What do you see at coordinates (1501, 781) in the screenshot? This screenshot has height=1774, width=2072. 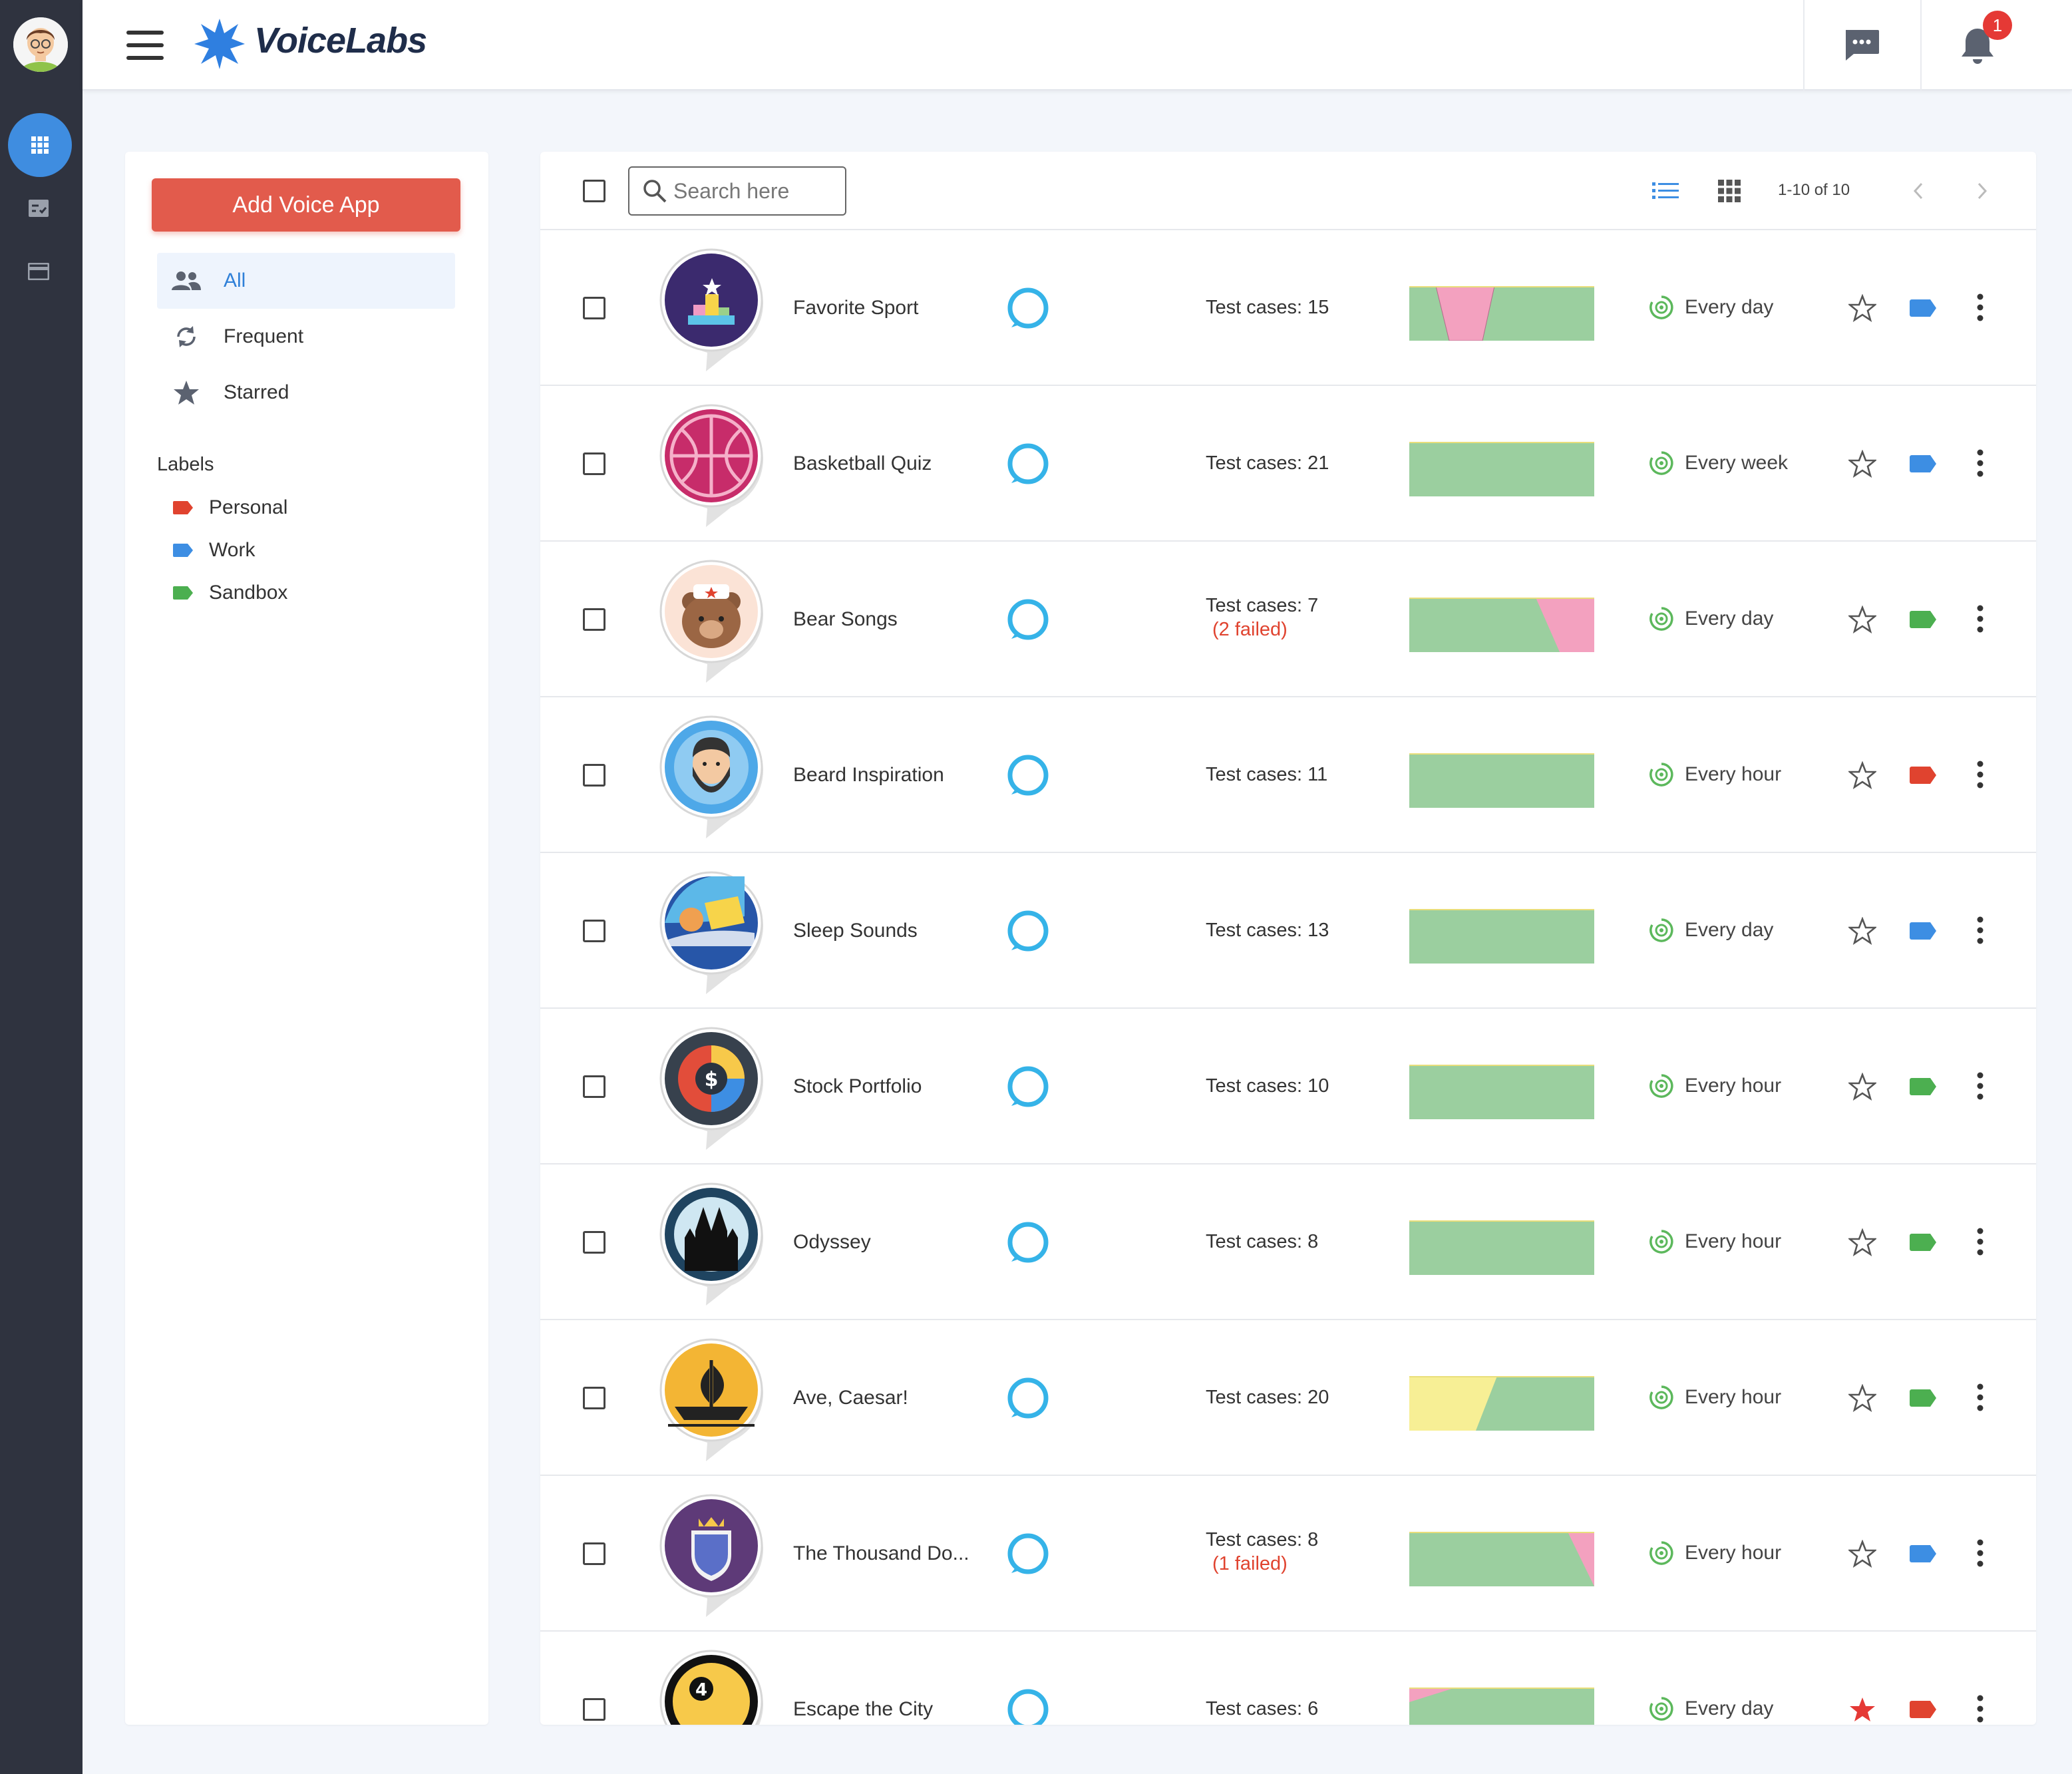 I see `test-history-chart` at bounding box center [1501, 781].